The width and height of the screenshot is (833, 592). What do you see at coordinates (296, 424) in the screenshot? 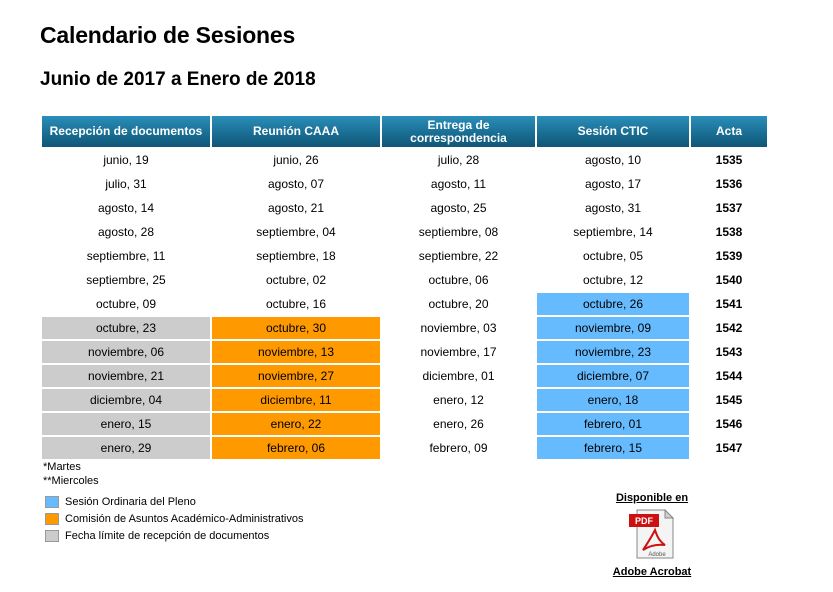
I see `reunion-caaa-cell: enero, 22` at bounding box center [296, 424].